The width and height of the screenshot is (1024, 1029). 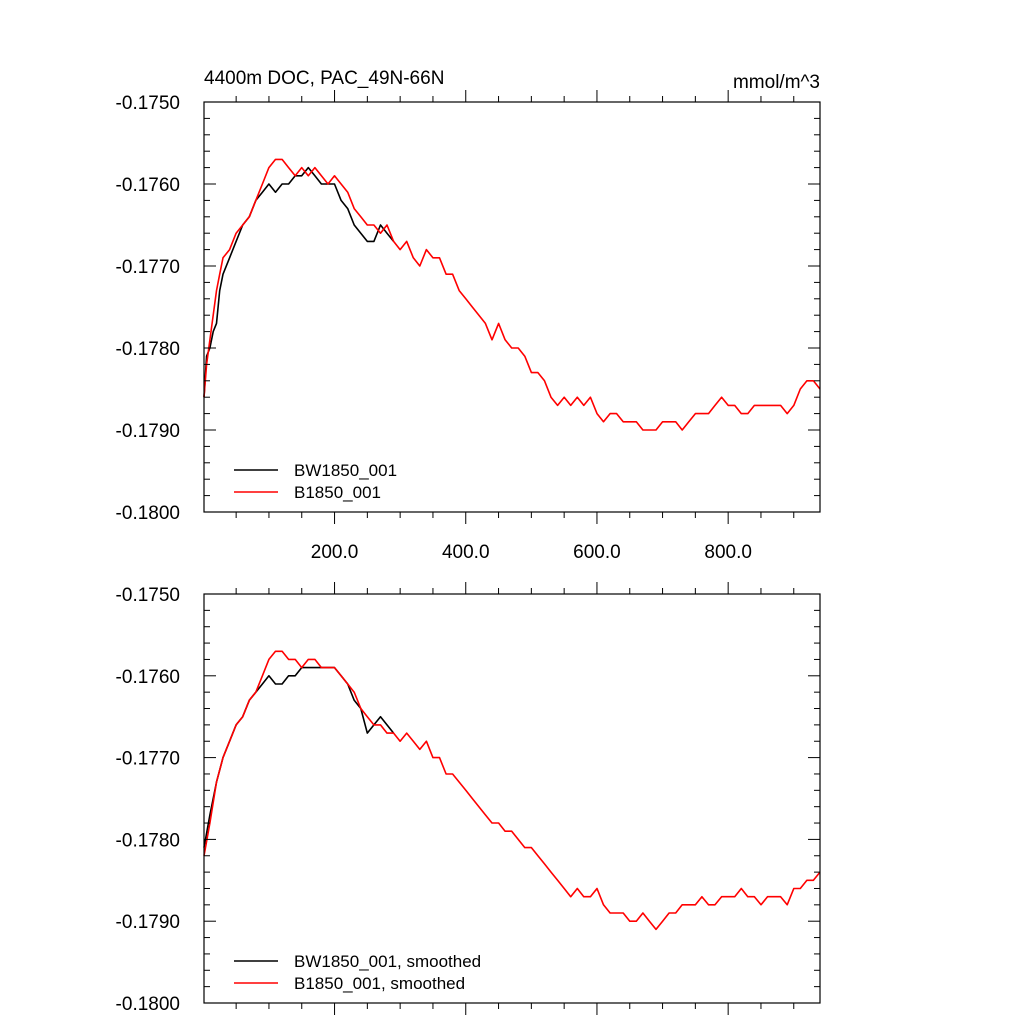 What do you see at coordinates (148, 840) in the screenshot?
I see `bottom-ytick-label: -0.1780` at bounding box center [148, 840].